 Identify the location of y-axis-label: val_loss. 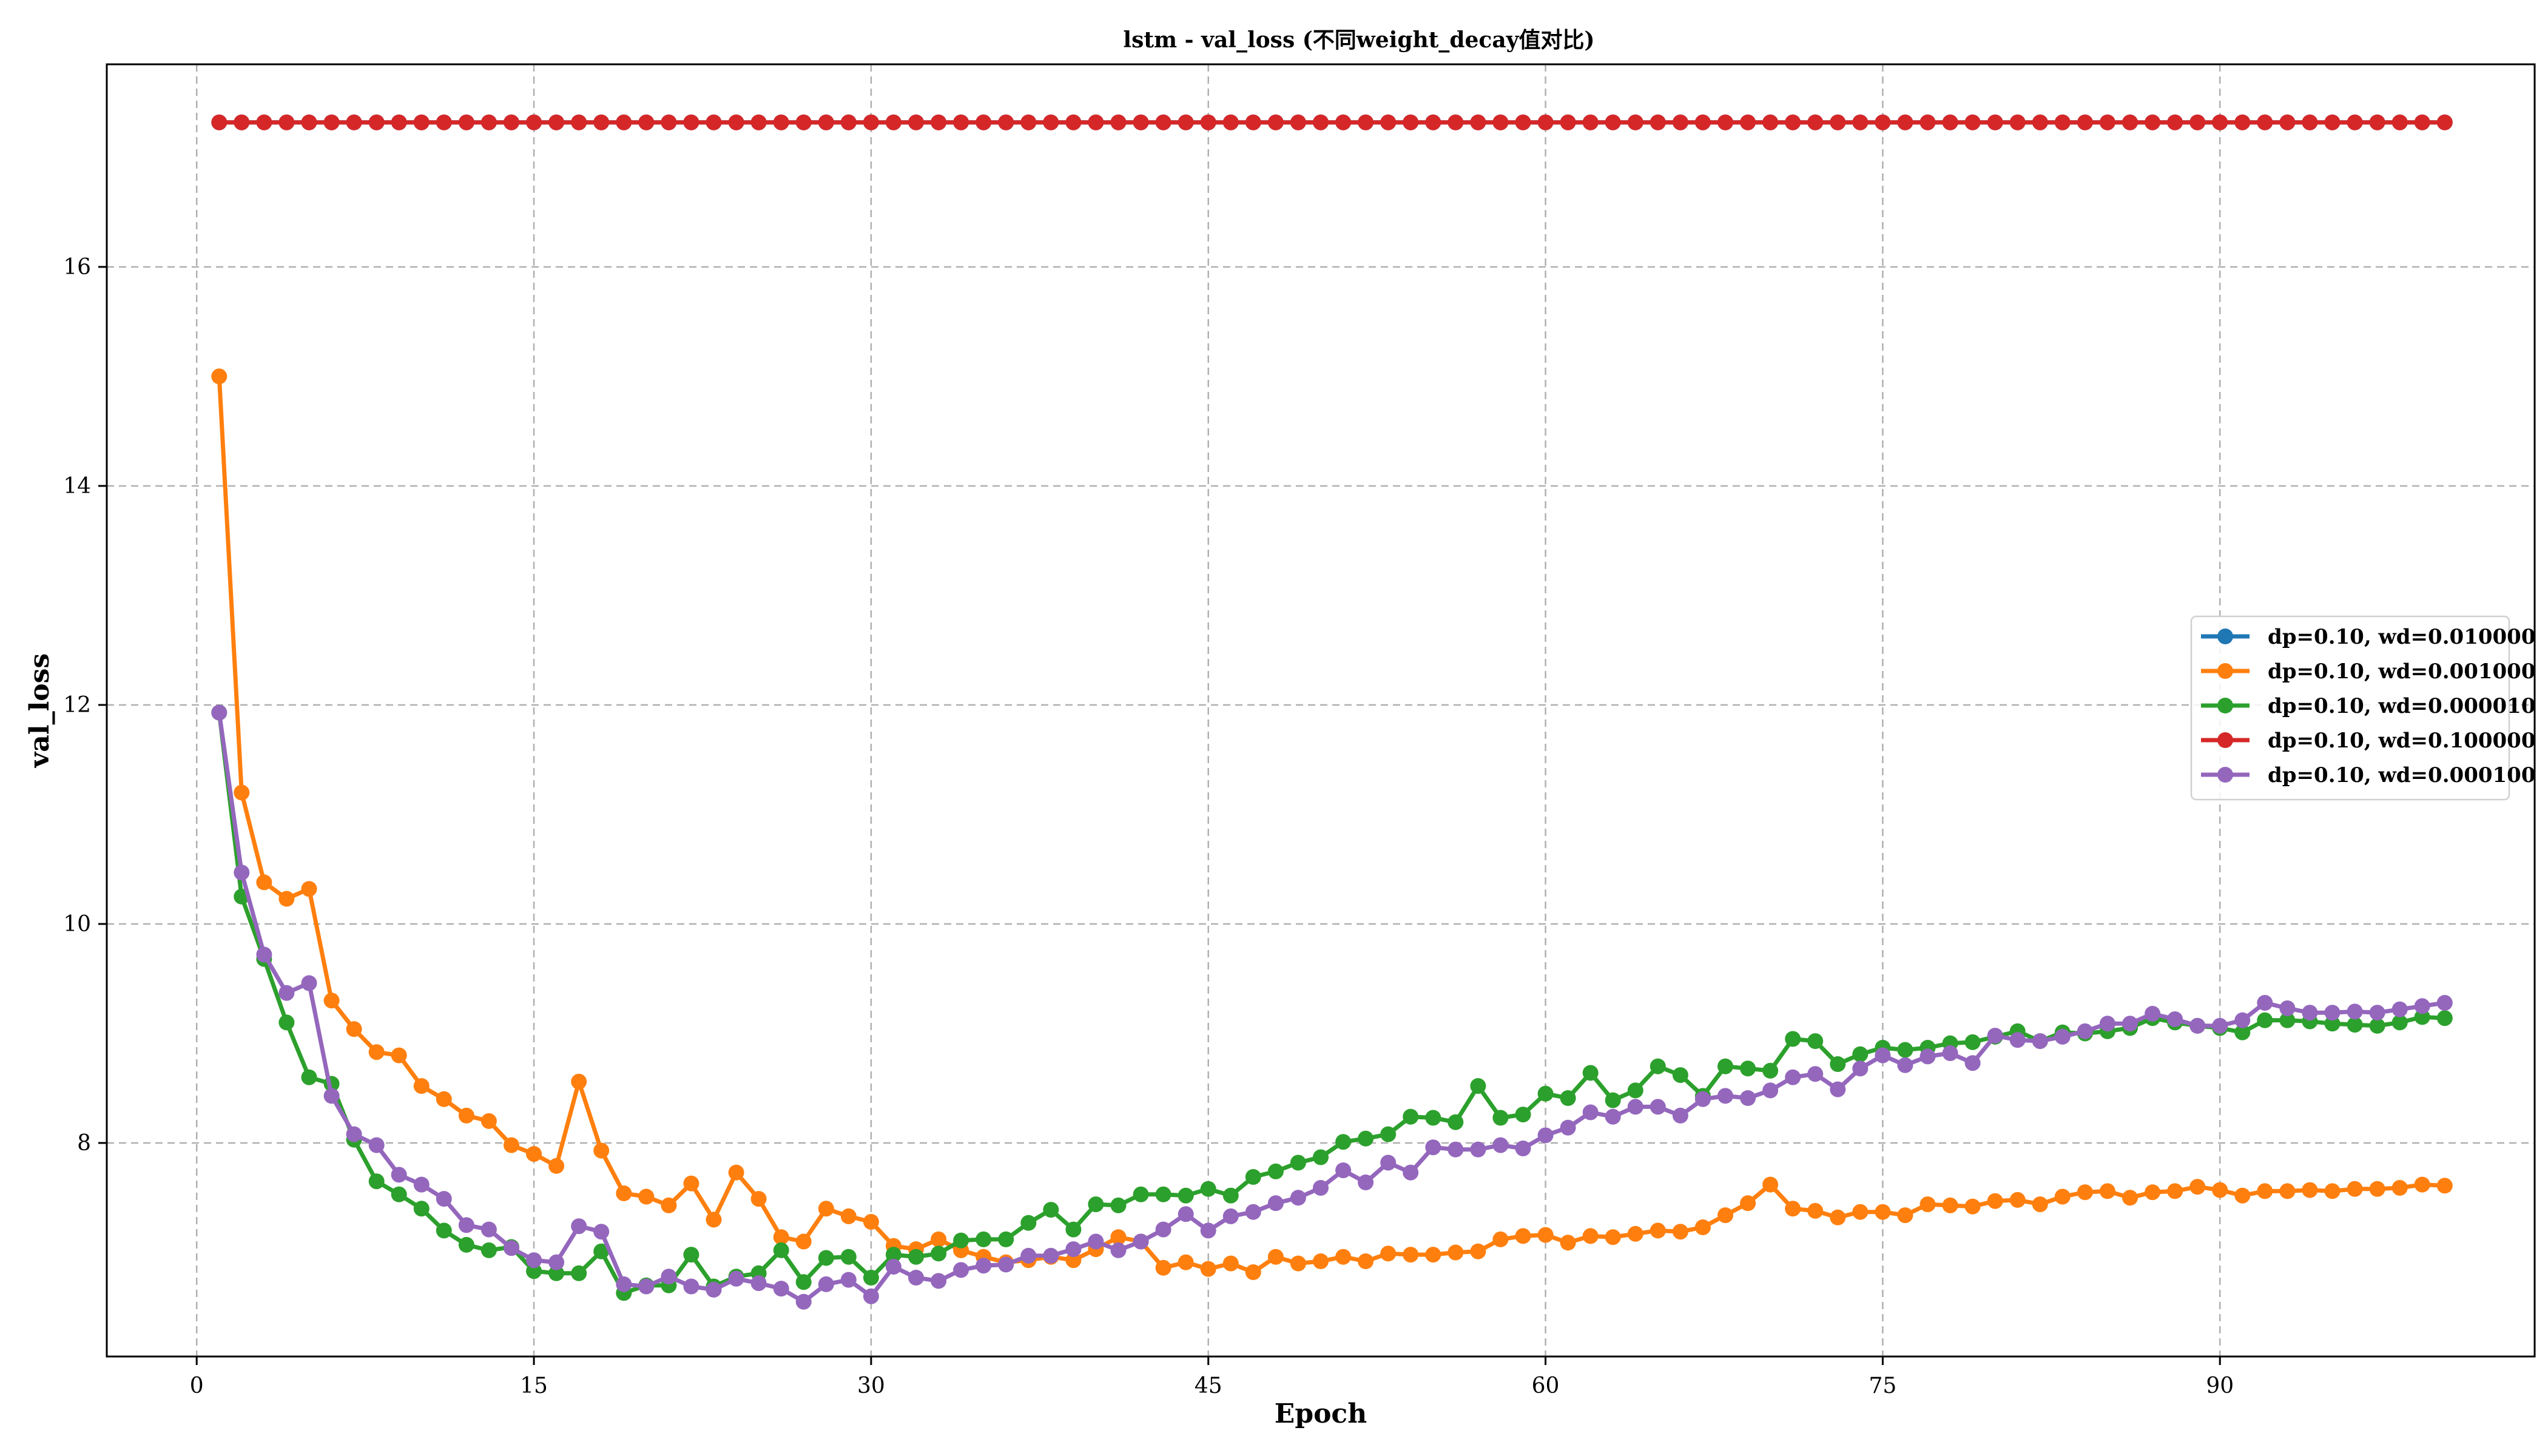
(39, 710).